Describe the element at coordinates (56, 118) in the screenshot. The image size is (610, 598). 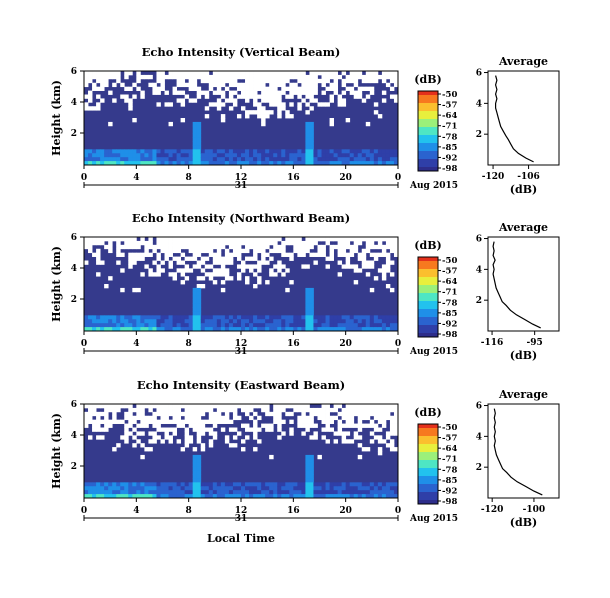
I see `y-axis-label: Height (km)` at that location.